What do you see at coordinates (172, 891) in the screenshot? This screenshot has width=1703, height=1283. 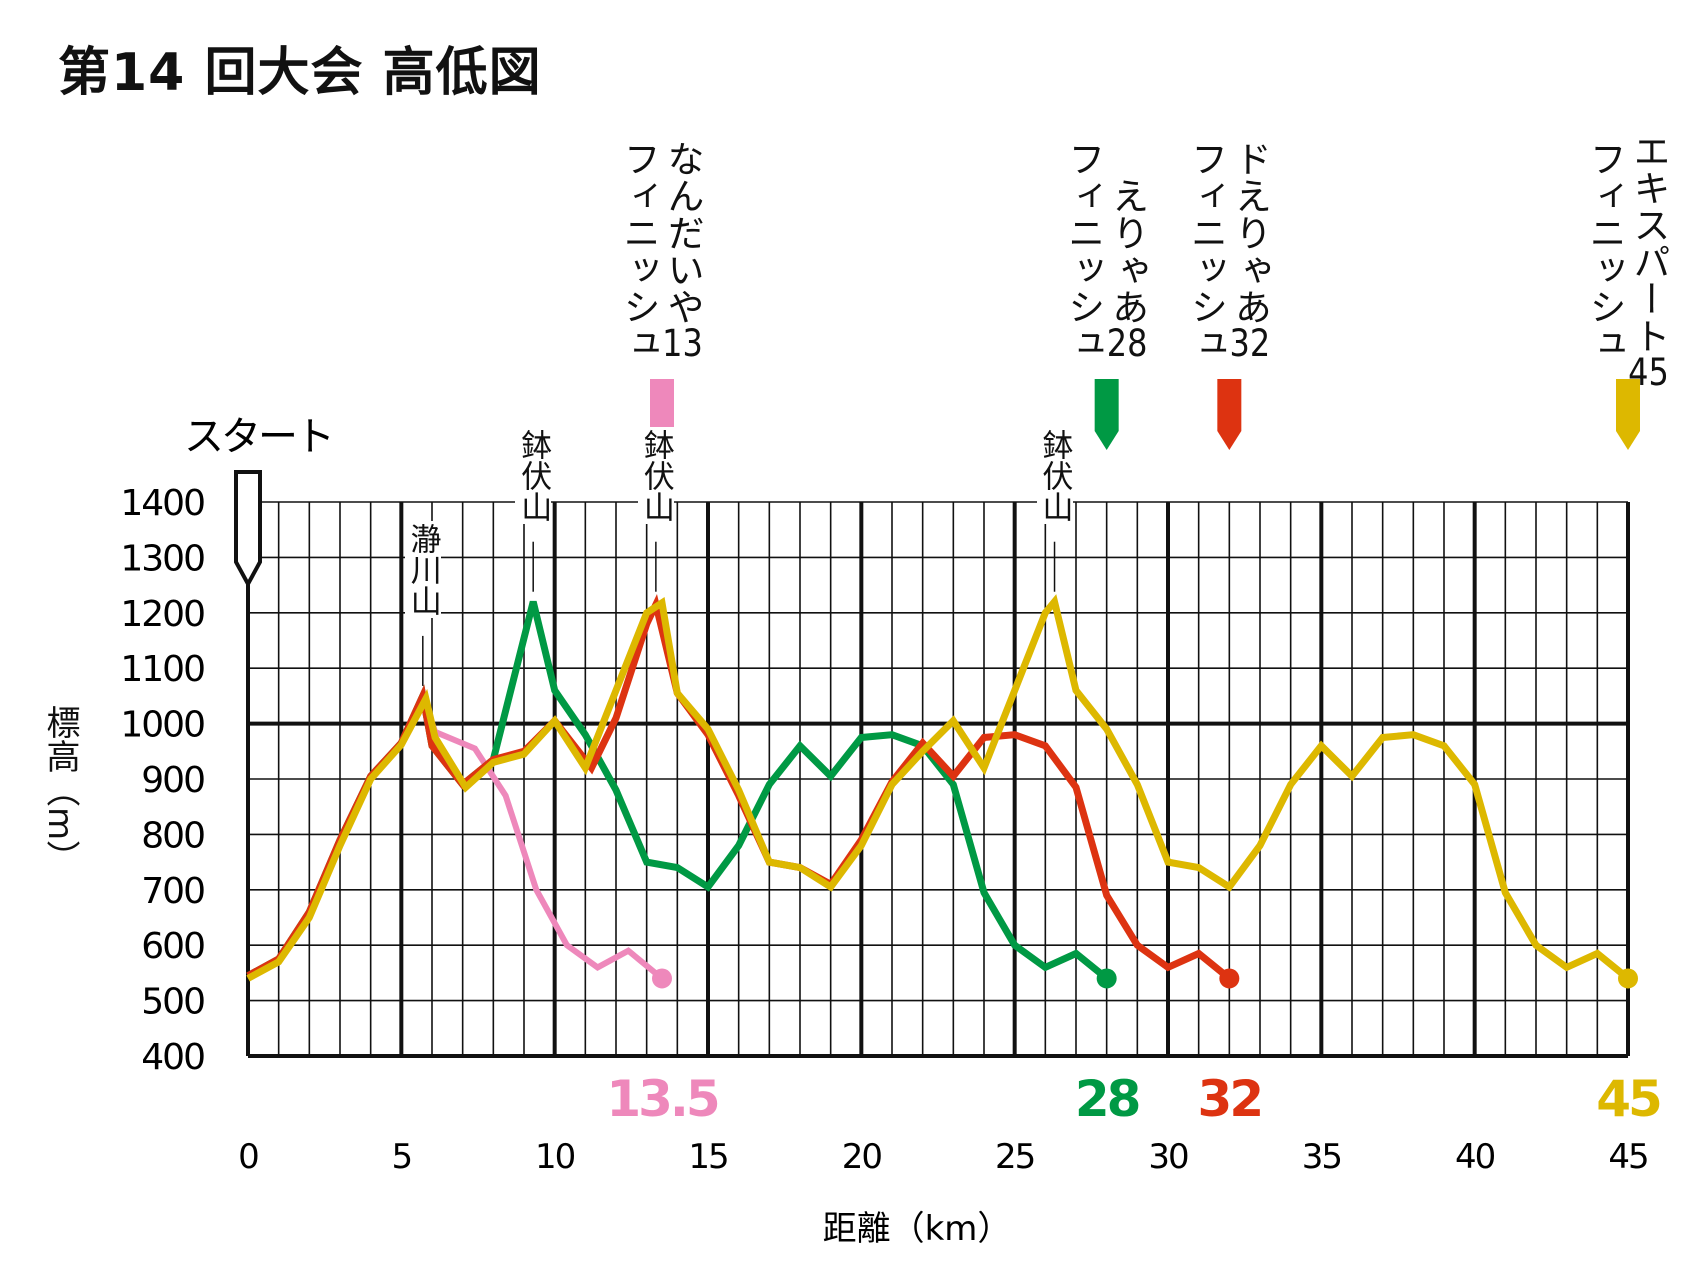 I see `y-tick-label: 700` at bounding box center [172, 891].